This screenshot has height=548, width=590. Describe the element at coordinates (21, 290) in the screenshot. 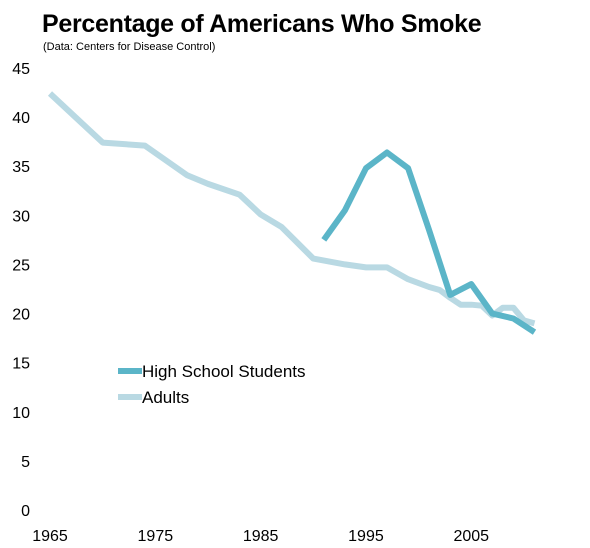

I see `y-axis-ticks: 0 5 10 15 20 25 30 35 40 45` at that location.